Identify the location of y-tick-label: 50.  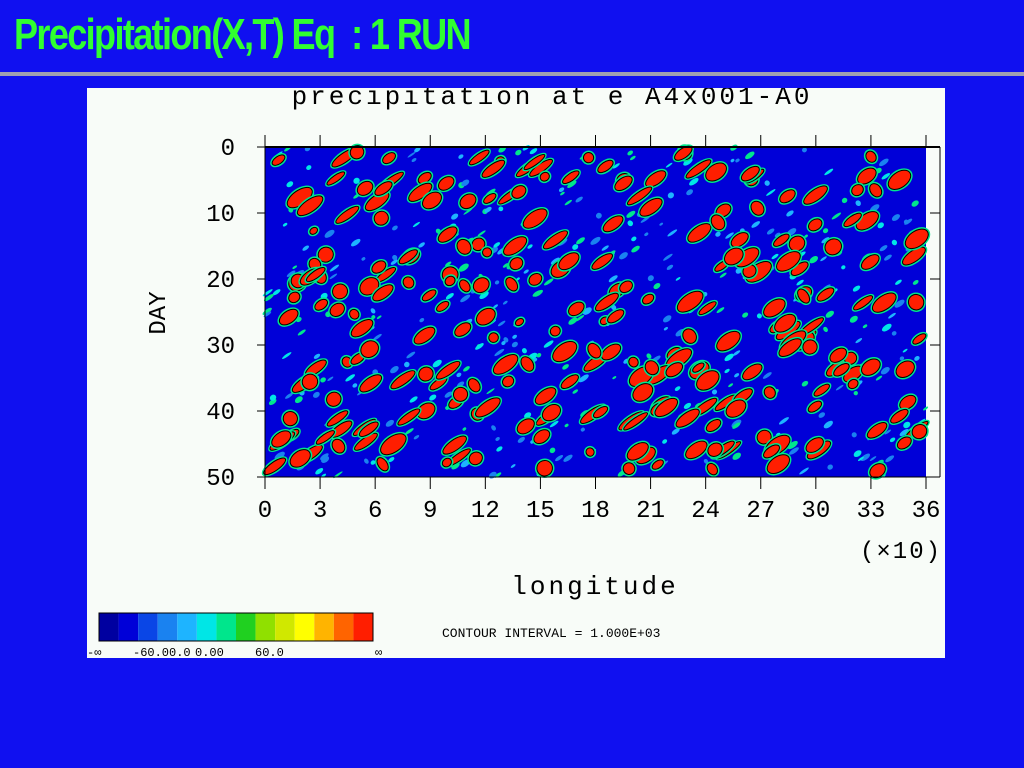
(220, 479).